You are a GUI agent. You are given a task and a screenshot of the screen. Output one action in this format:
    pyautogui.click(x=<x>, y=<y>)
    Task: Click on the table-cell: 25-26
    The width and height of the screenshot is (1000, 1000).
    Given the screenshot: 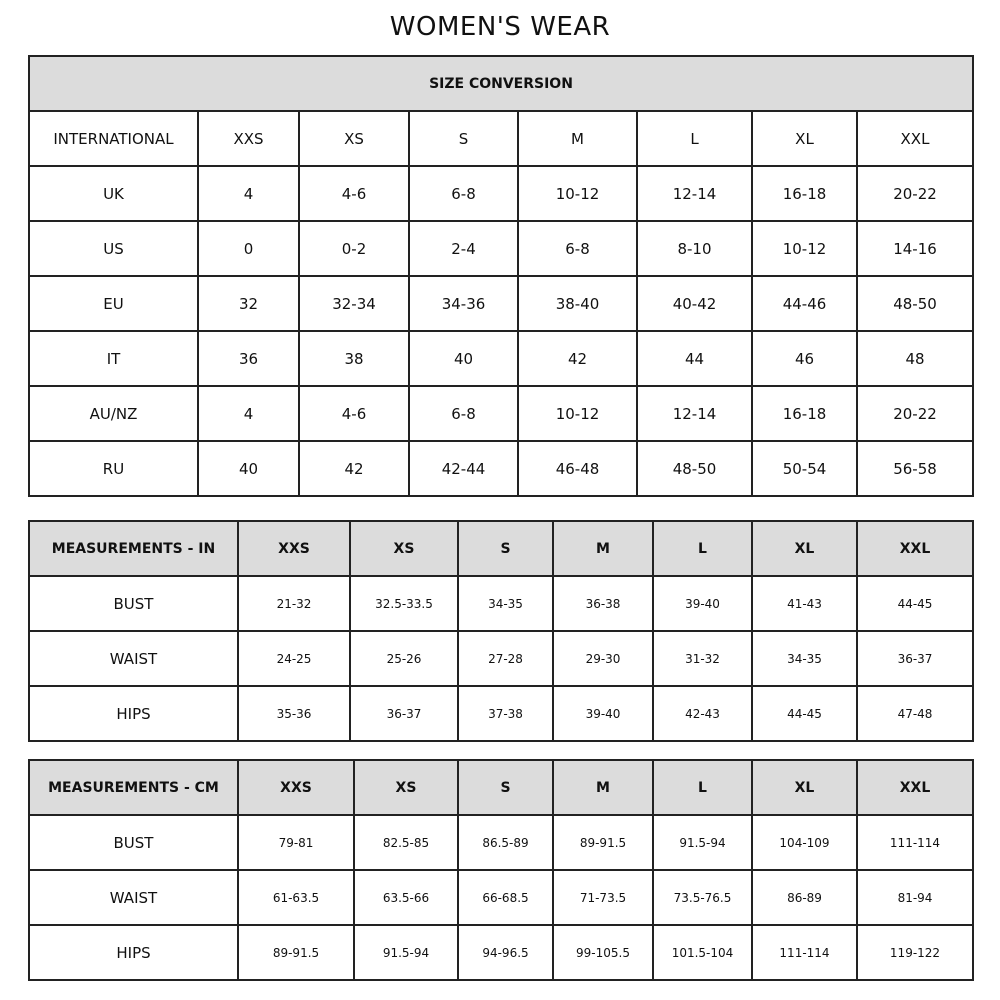 What is the action you would take?
    pyautogui.click(x=404, y=658)
    